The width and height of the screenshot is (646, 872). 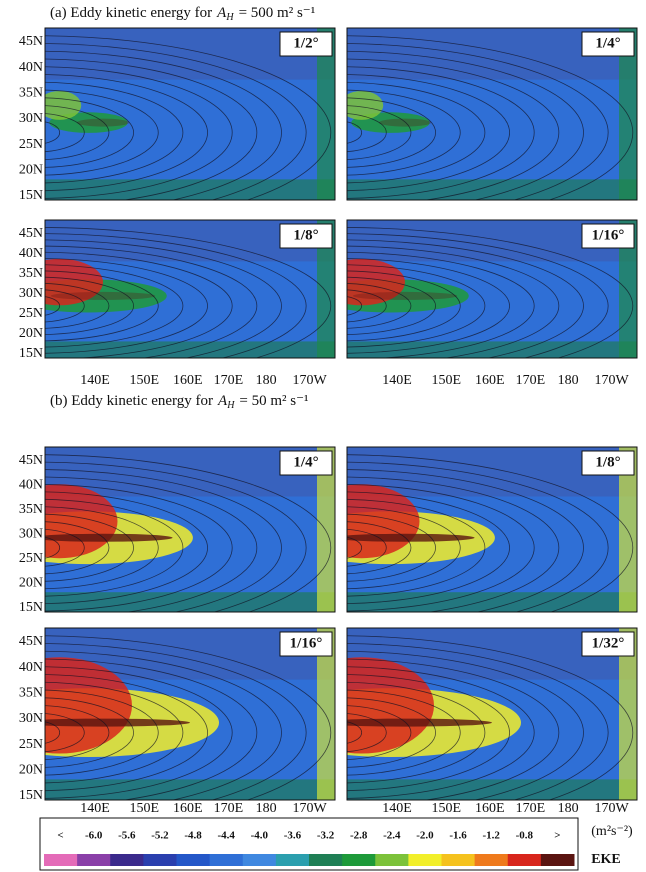 What do you see at coordinates (359, 836) in the screenshot?
I see `colorbar-label: -2.8` at bounding box center [359, 836].